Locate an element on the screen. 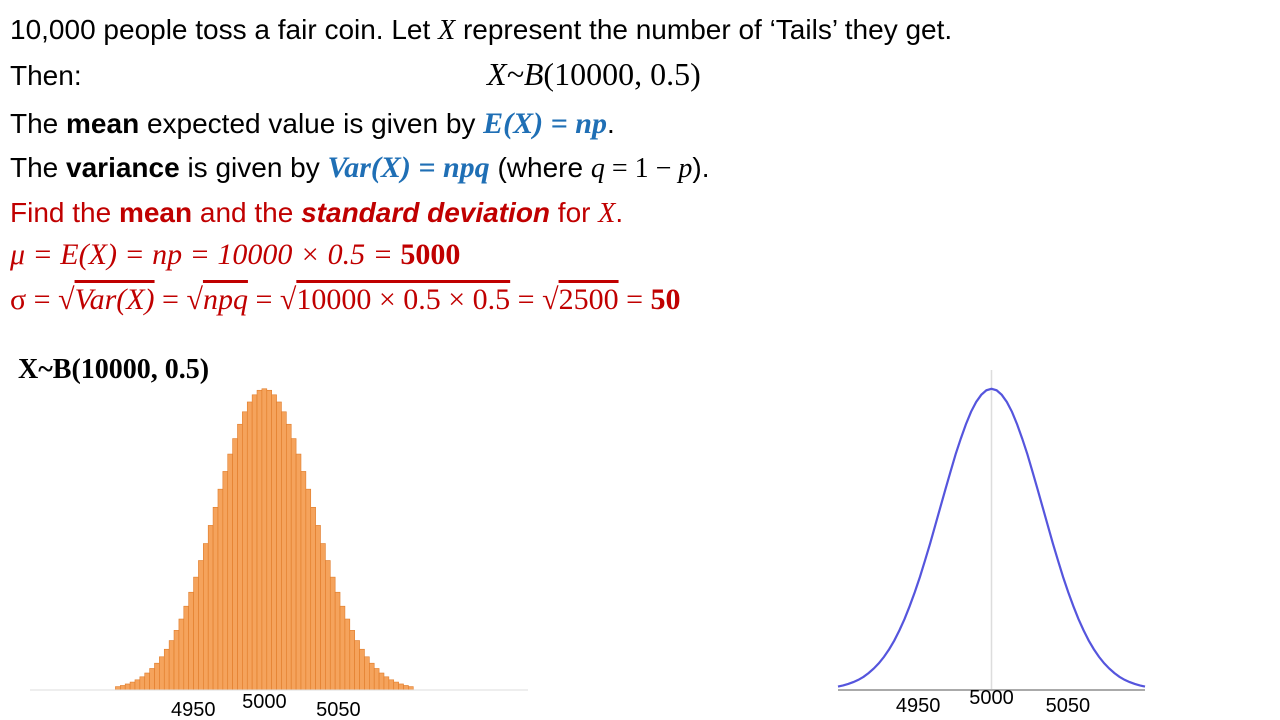 The image size is (1280, 720). text: 10,000 people toss a fair coin. Let is located at coordinates (224, 29).